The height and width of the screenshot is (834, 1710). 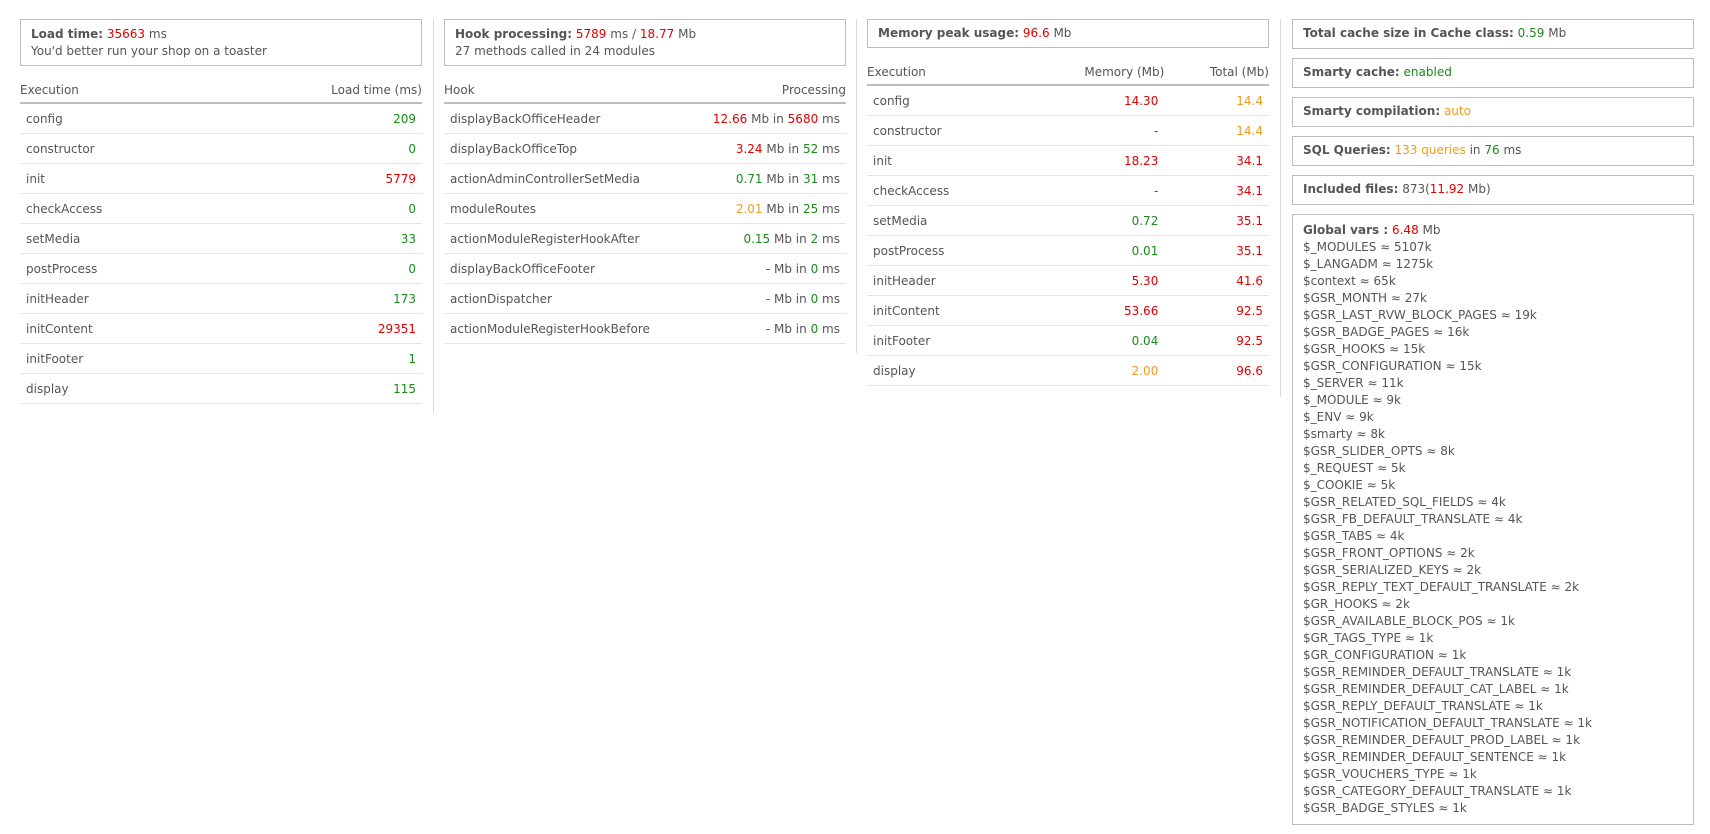 I want to click on global-var-item: $GSR_HOOKS ≈ 15k, so click(x=1364, y=349).